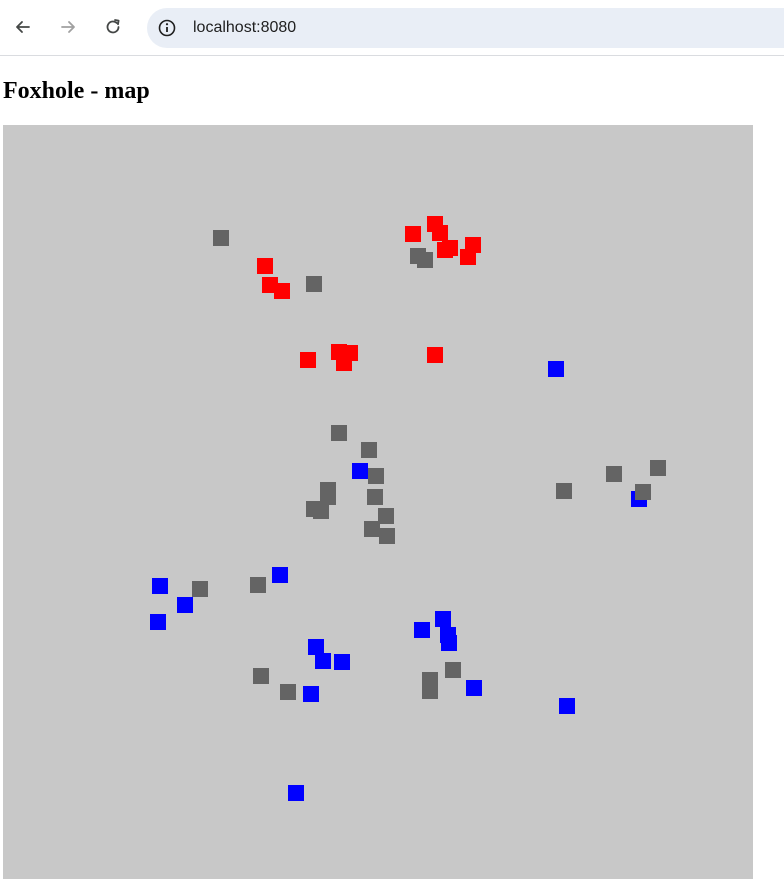  I want to click on browser-toolbar: localhost:8080, so click(392, 28).